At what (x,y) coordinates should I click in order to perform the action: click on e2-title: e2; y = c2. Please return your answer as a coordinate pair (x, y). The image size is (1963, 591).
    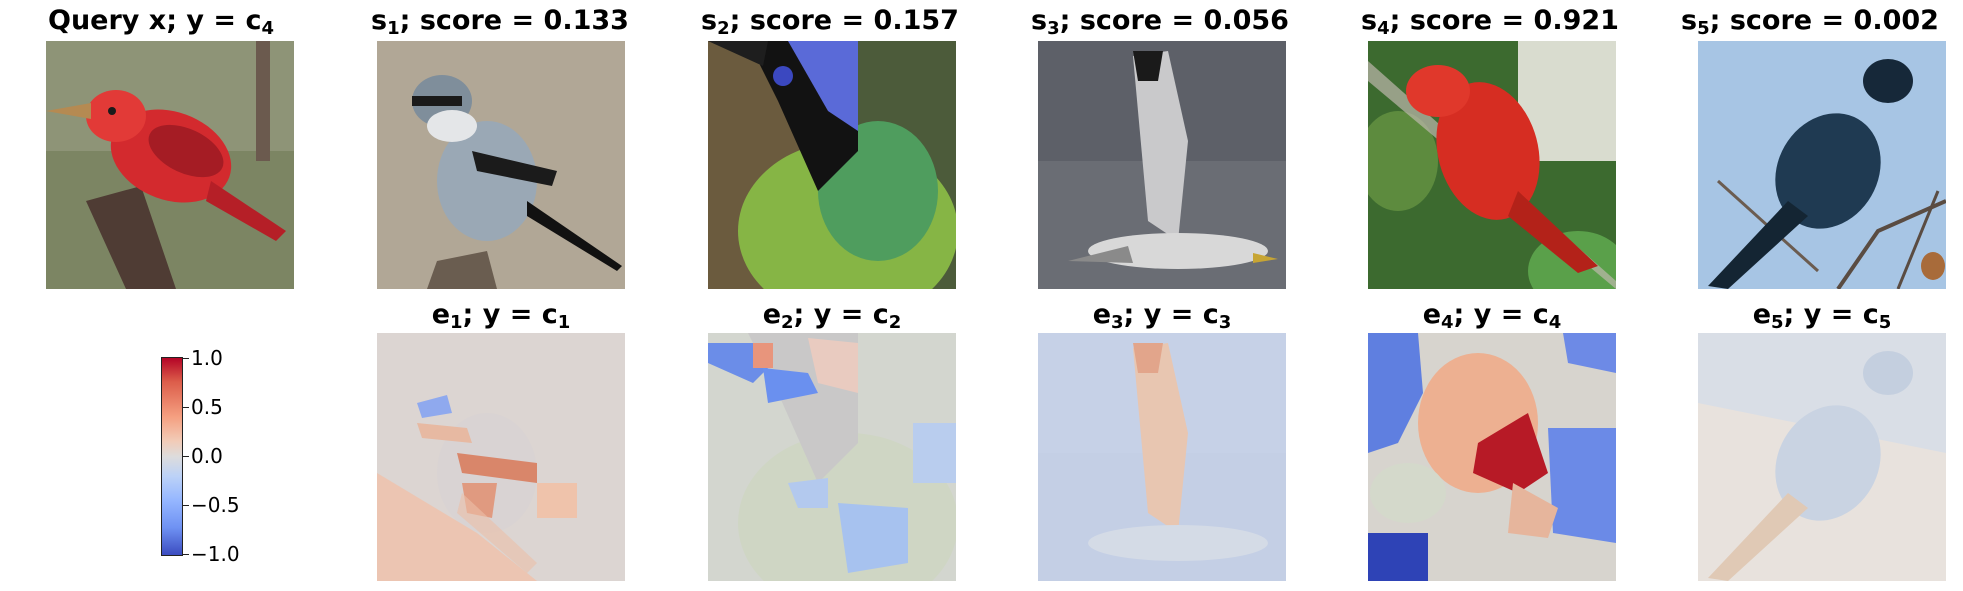
    Looking at the image, I should click on (832, 316).